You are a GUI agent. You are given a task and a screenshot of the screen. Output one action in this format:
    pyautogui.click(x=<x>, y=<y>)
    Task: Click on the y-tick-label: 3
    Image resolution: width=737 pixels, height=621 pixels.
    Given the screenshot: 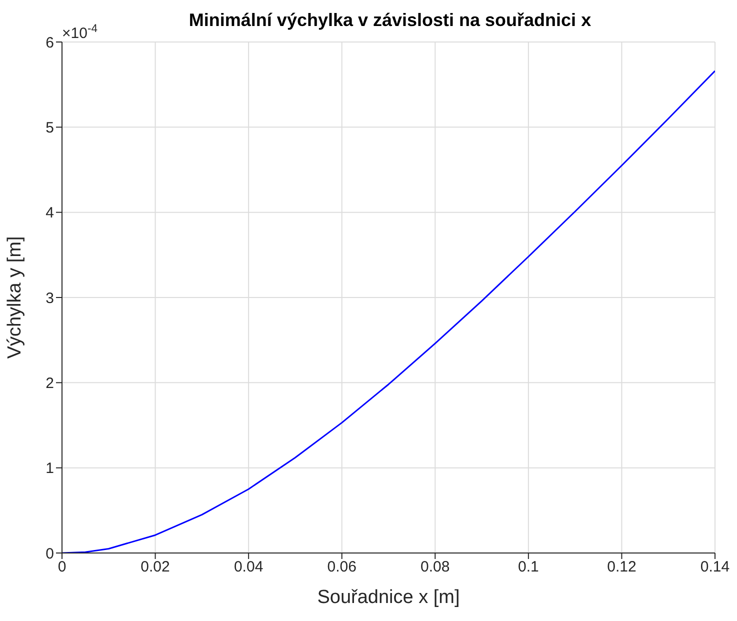 What is the action you would take?
    pyautogui.click(x=50, y=298)
    